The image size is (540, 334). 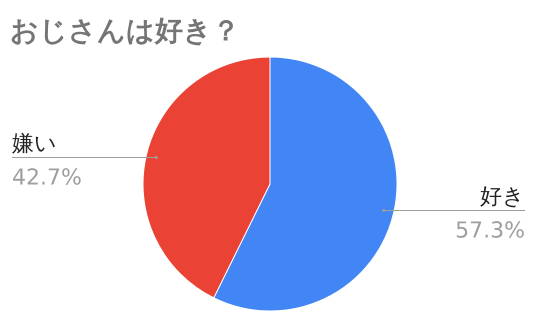 I want to click on chart-title: おじさんは好き？, so click(x=125, y=30).